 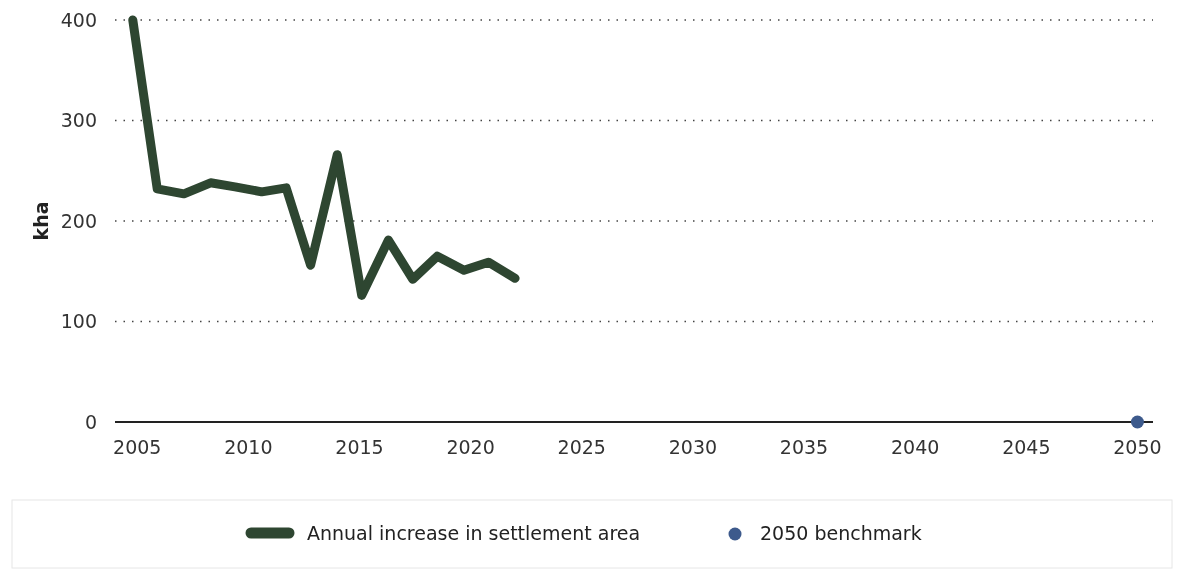 I want to click on y-axis-title: kha, so click(x=41, y=221).